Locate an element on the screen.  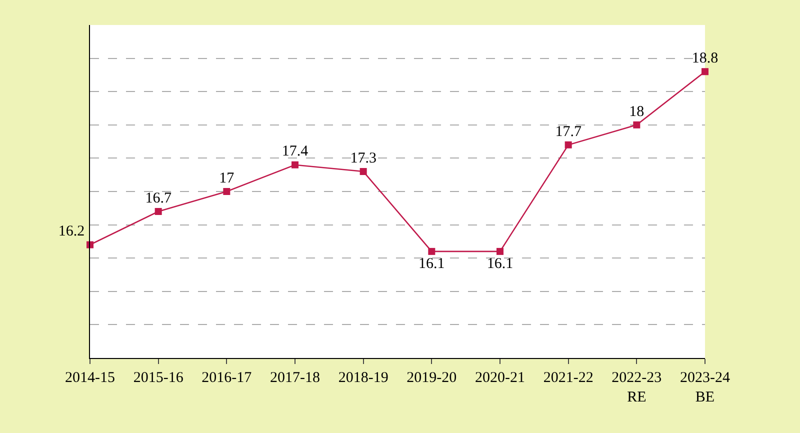
data-label: 17.4 is located at coordinates (295, 152).